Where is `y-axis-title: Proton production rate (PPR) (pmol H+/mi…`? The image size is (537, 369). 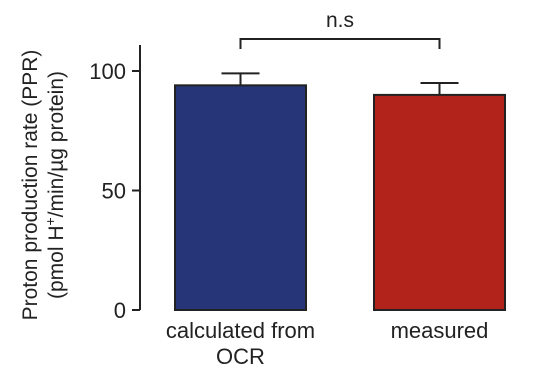
y-axis-title: Proton production rate (PPR) (pmol H+/mi… is located at coordinates (43, 185).